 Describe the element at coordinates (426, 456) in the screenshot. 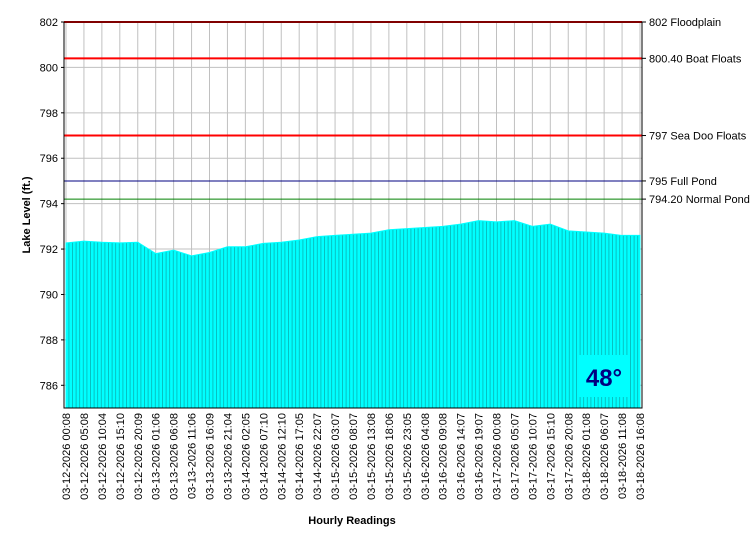

I see `x-tick-label: 03-16-2026 04:08` at that location.